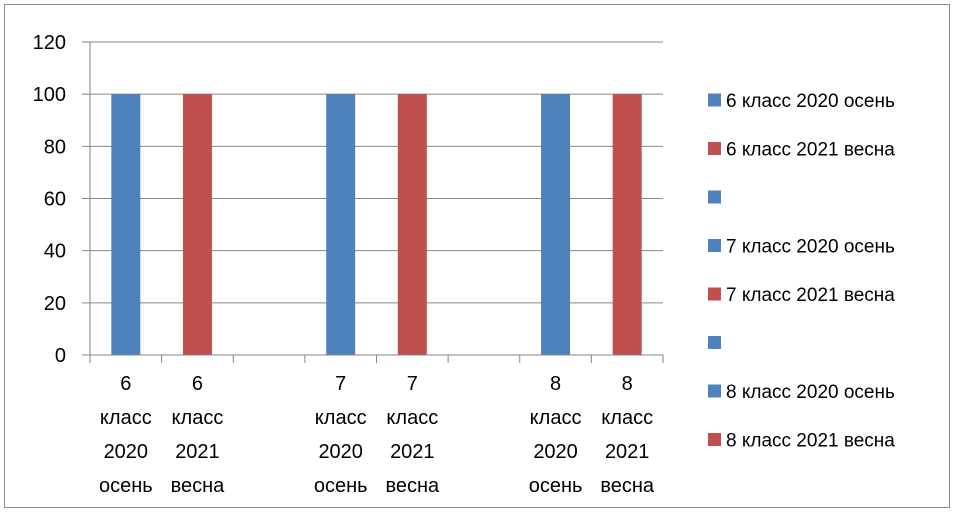  What do you see at coordinates (55, 147) in the screenshot?
I see `y-tick-label: 80` at bounding box center [55, 147].